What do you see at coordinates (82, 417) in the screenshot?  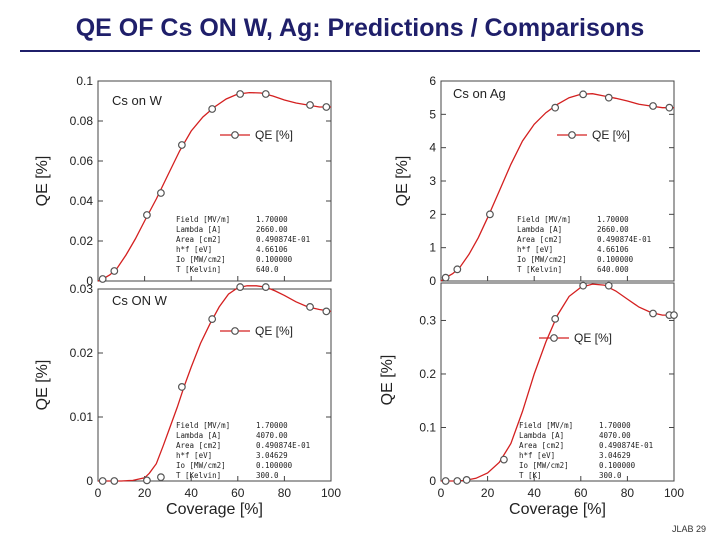 I see `y-tick-label: 0.01` at bounding box center [82, 417].